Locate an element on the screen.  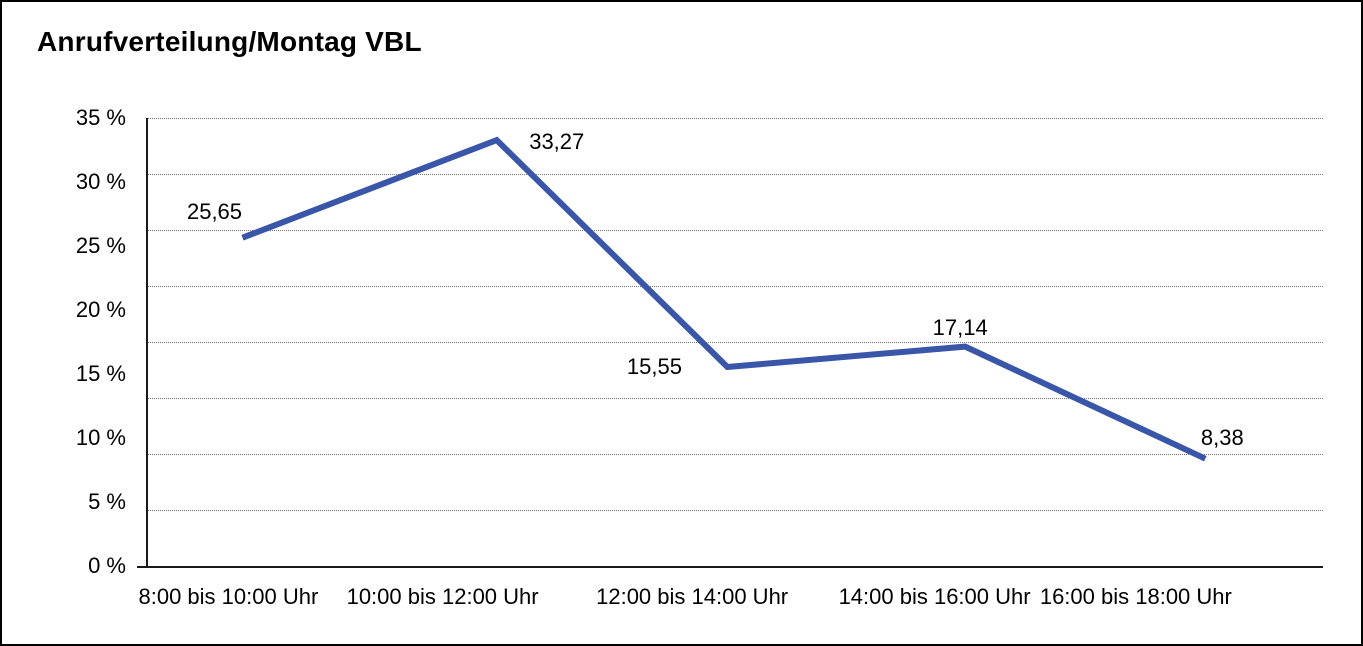
y-tick-label: 25 % is located at coordinates (100, 245).